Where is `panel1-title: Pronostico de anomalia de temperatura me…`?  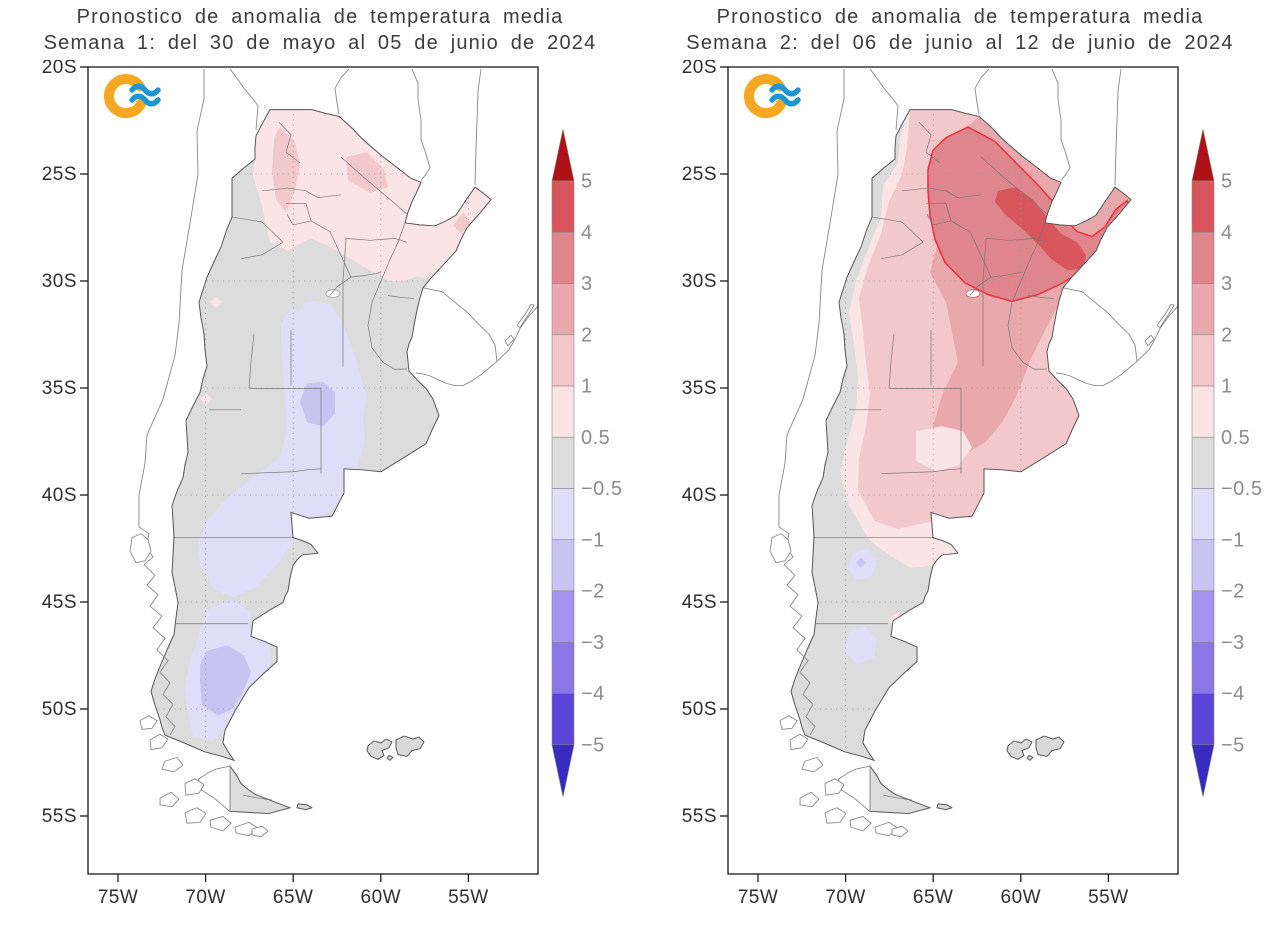 panel1-title: Pronostico de anomalia de temperatura me… is located at coordinates (320, 30).